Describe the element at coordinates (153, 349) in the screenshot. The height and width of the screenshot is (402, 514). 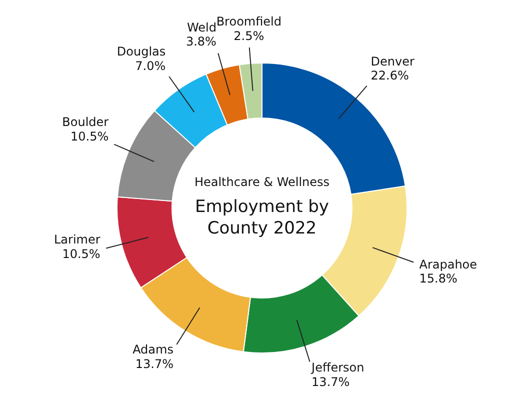
I see `slice-label: Adams` at that location.